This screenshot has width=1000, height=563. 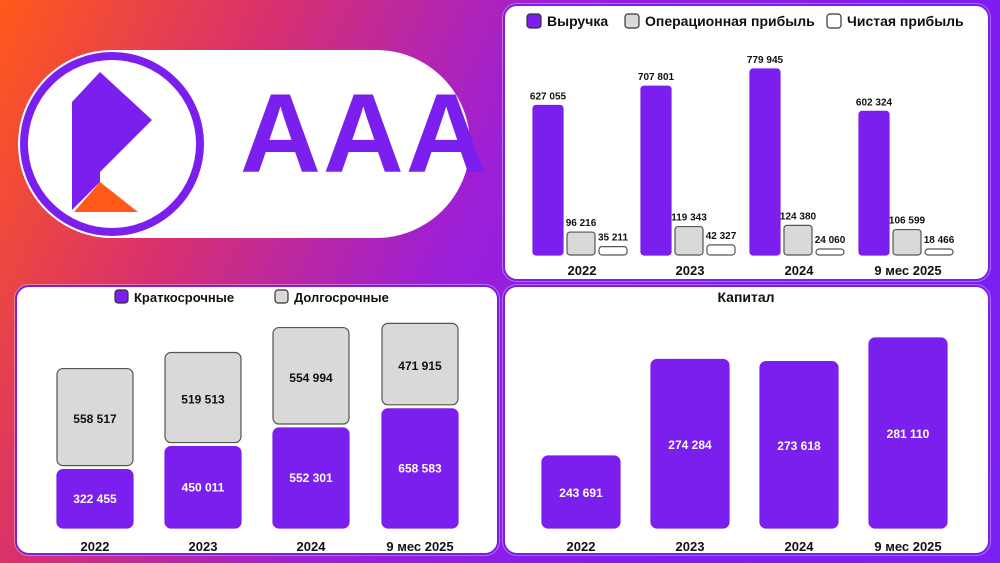 What do you see at coordinates (184, 297) in the screenshot?
I see `liab-legend-label-1: Краткосрочные` at bounding box center [184, 297].